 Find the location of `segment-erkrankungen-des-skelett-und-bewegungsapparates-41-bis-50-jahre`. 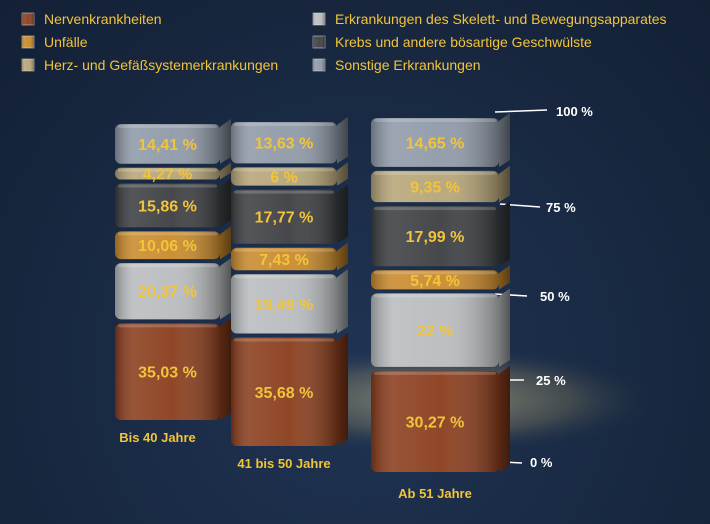

segment-erkrankungen-des-skelett-und-bewegungsapparates-41-bis-50-jahre is located at coordinates (289, 301).